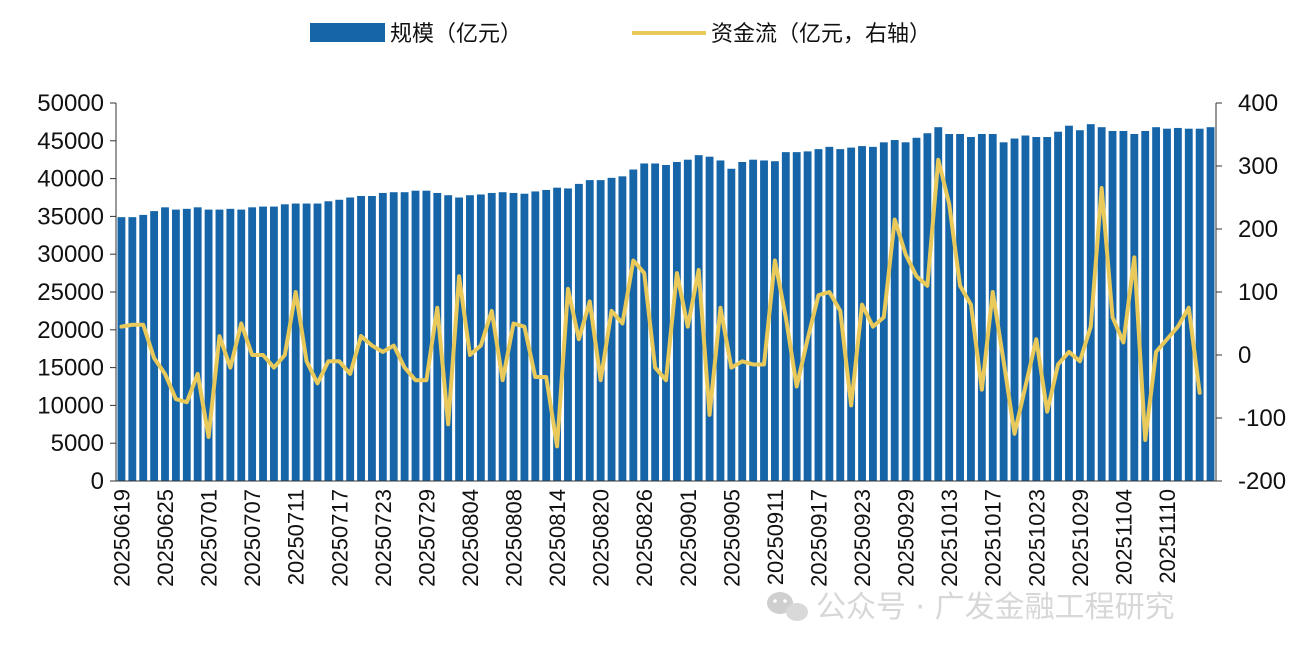 The image size is (1311, 651). I want to click on x-tick-label: 20250707, so click(252, 538).